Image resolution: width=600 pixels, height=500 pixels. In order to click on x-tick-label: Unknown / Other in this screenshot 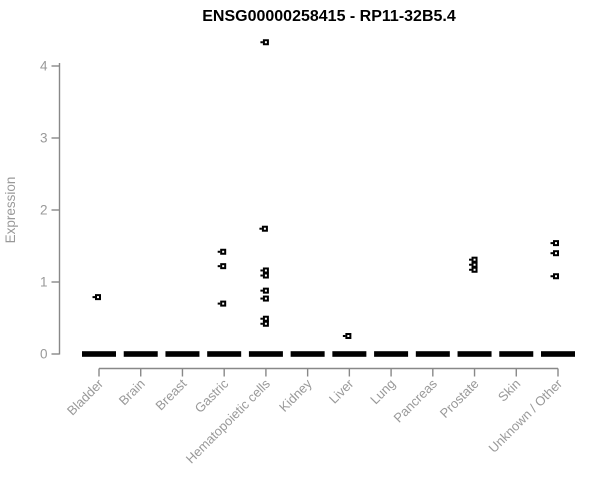, I will do `click(526, 416)`.